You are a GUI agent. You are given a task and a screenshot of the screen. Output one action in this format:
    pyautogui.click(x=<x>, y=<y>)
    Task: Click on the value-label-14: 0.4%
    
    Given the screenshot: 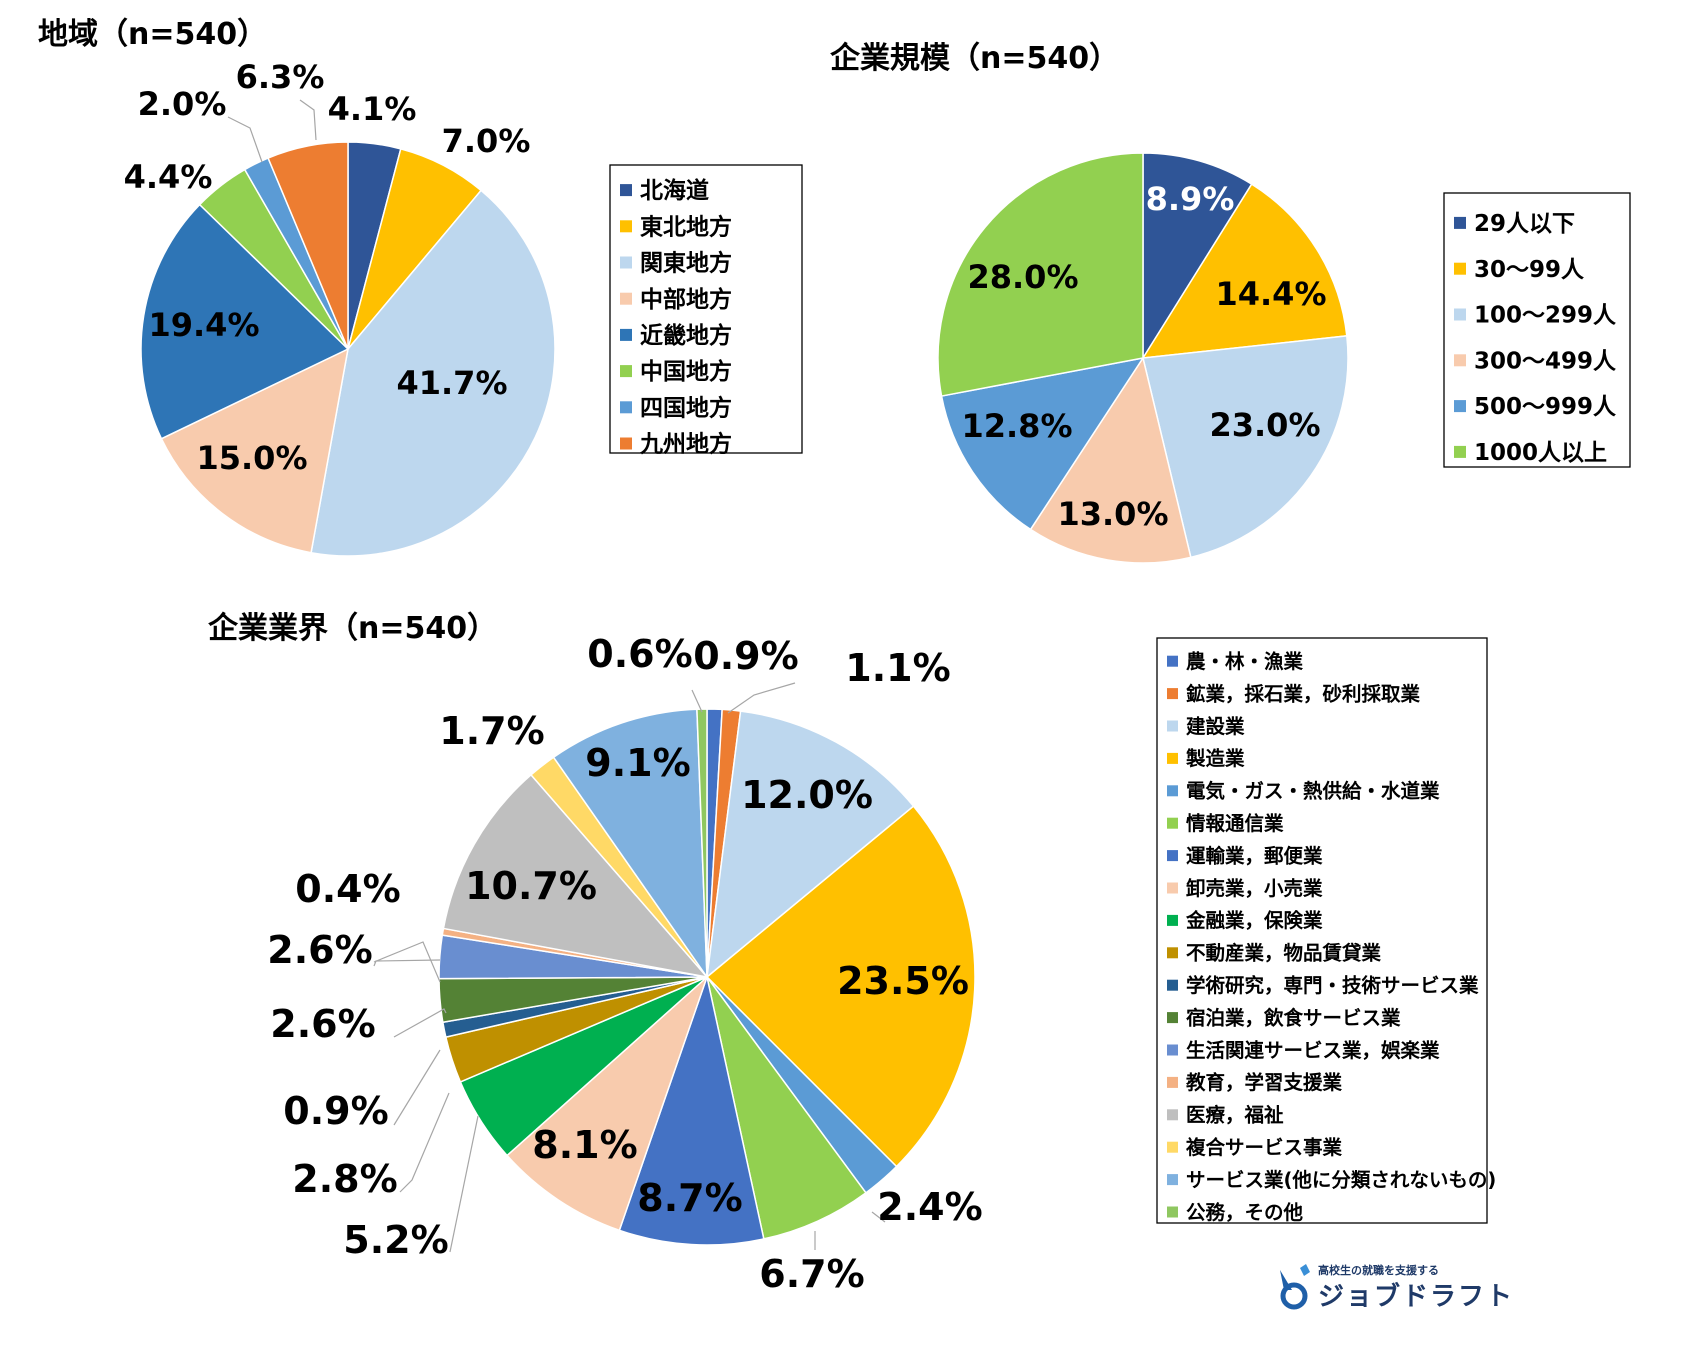 What is the action you would take?
    pyautogui.click(x=347, y=889)
    